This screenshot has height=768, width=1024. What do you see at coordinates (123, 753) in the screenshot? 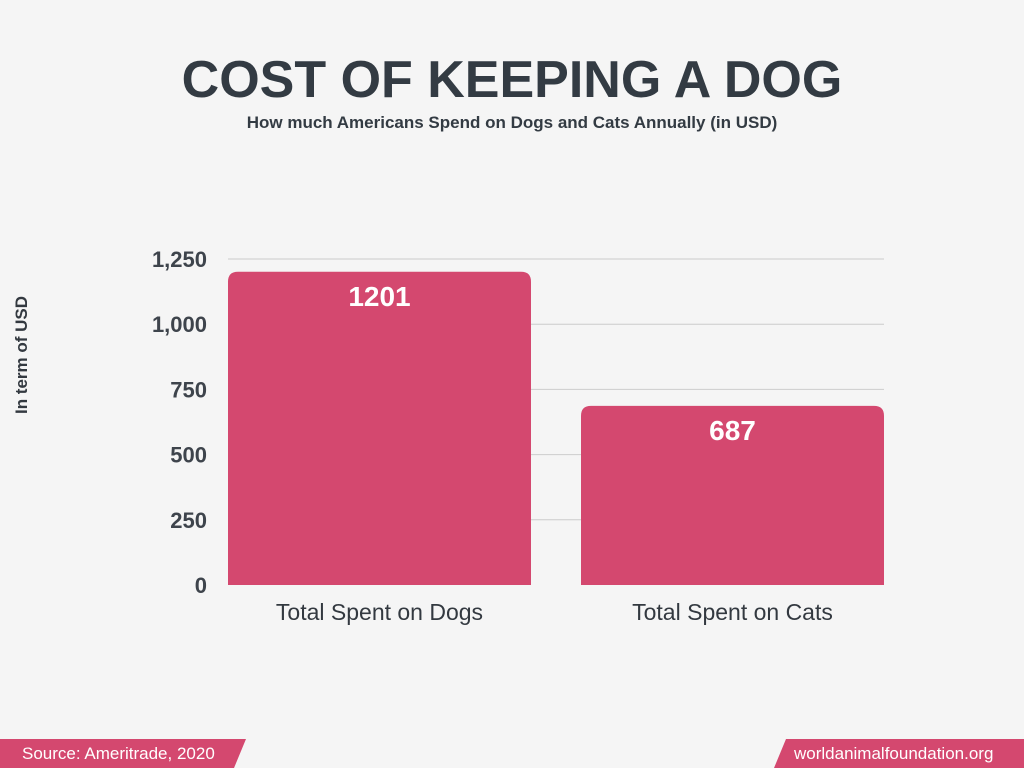
I see `source-footer: Source: Ameritrade, 2020` at bounding box center [123, 753].